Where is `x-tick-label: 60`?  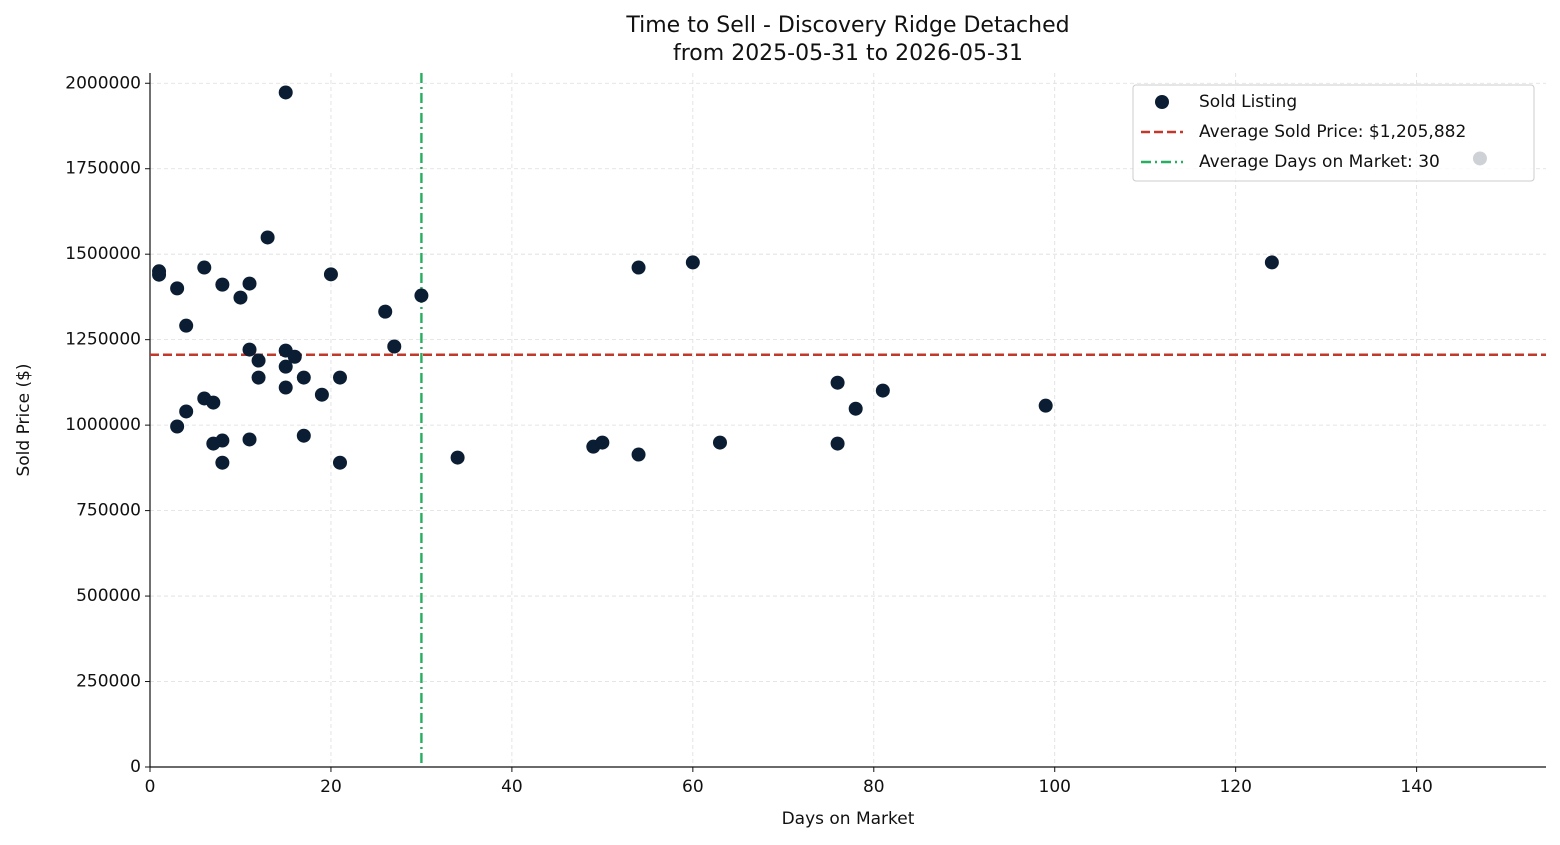 x-tick-label: 60 is located at coordinates (693, 787).